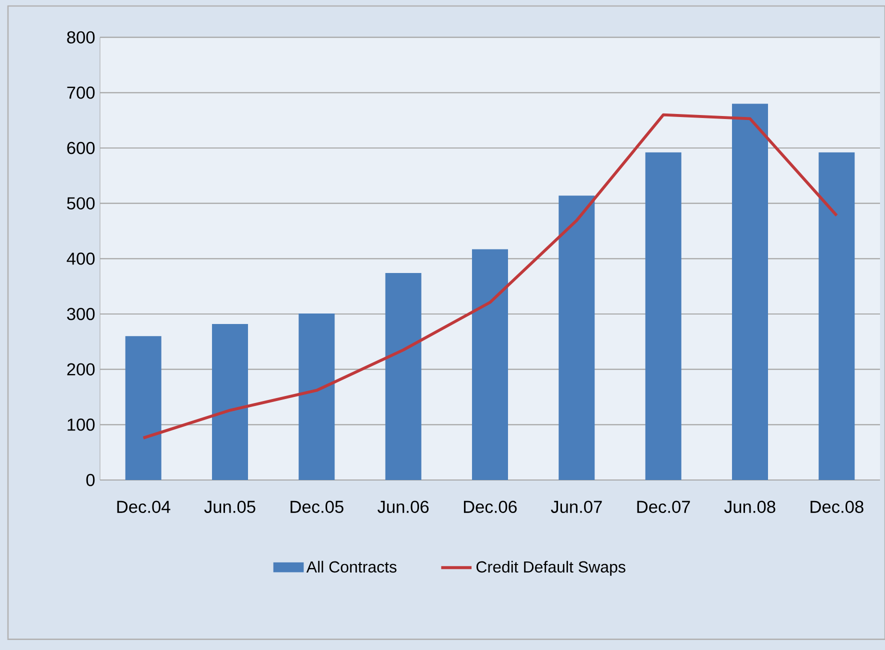 Image resolution: width=885 pixels, height=650 pixels. What do you see at coordinates (663, 506) in the screenshot?
I see `x-tick-label: Dec.07` at bounding box center [663, 506].